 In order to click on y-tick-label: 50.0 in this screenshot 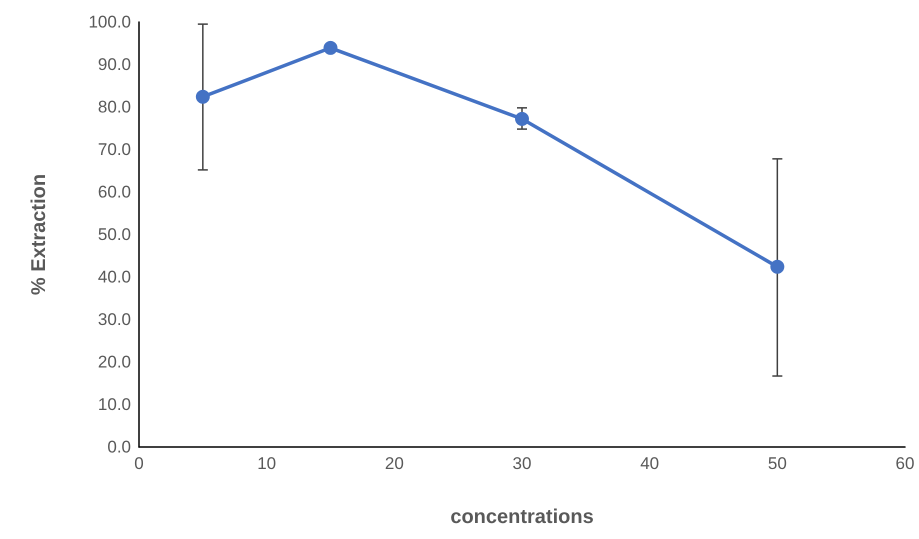, I will do `click(114, 234)`.